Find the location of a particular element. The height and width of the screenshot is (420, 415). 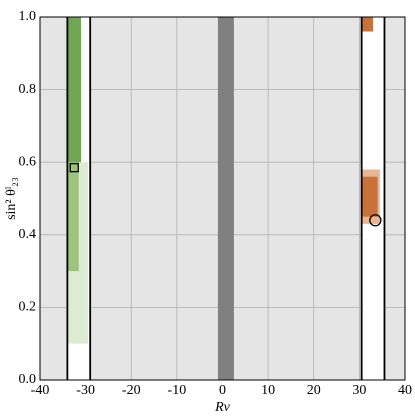

x-tick-label: 20 is located at coordinates (314, 390).